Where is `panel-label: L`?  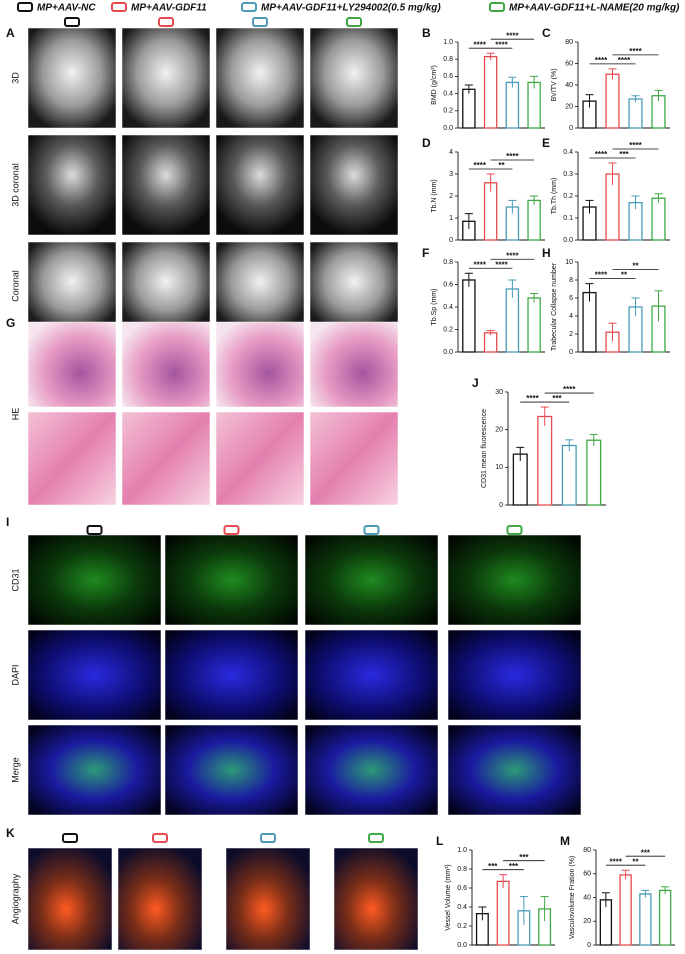
panel-label: L is located at coordinates (439, 841).